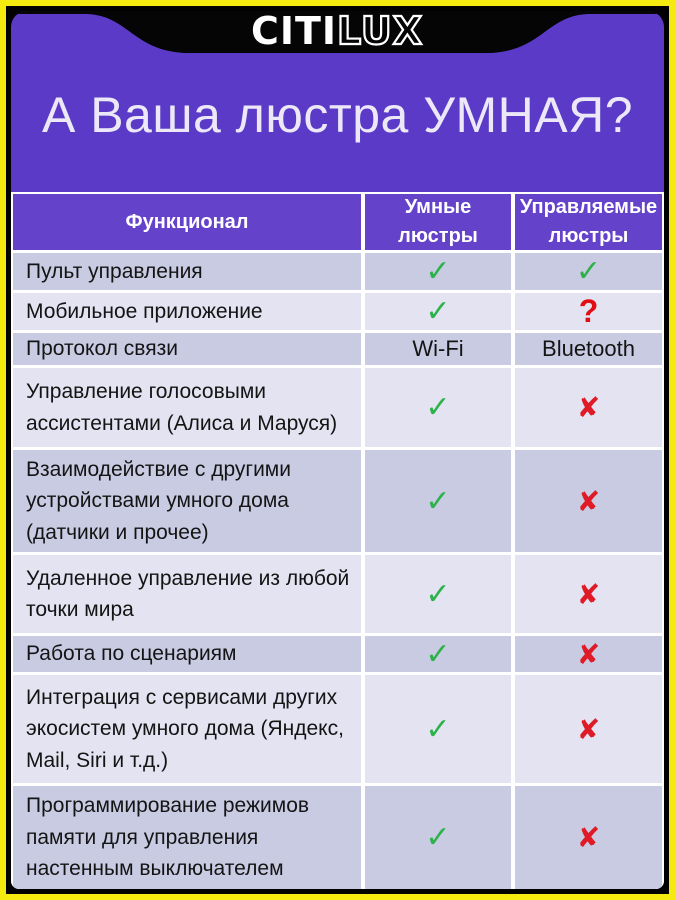  What do you see at coordinates (294, 32) in the screenshot?
I see `brand-citi: CITI` at bounding box center [294, 32].